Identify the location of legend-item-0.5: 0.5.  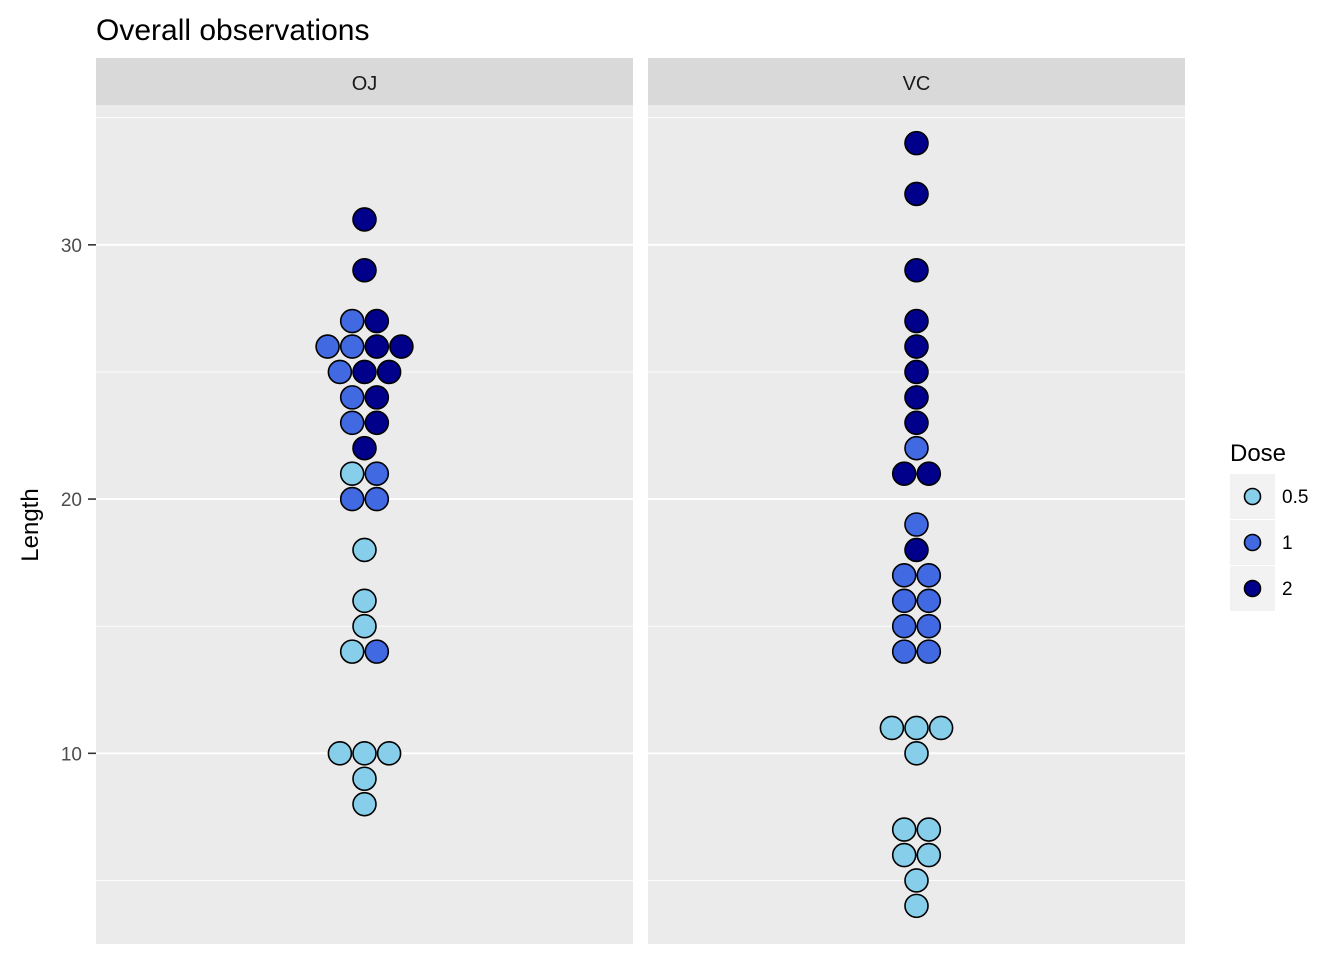
(1269, 496).